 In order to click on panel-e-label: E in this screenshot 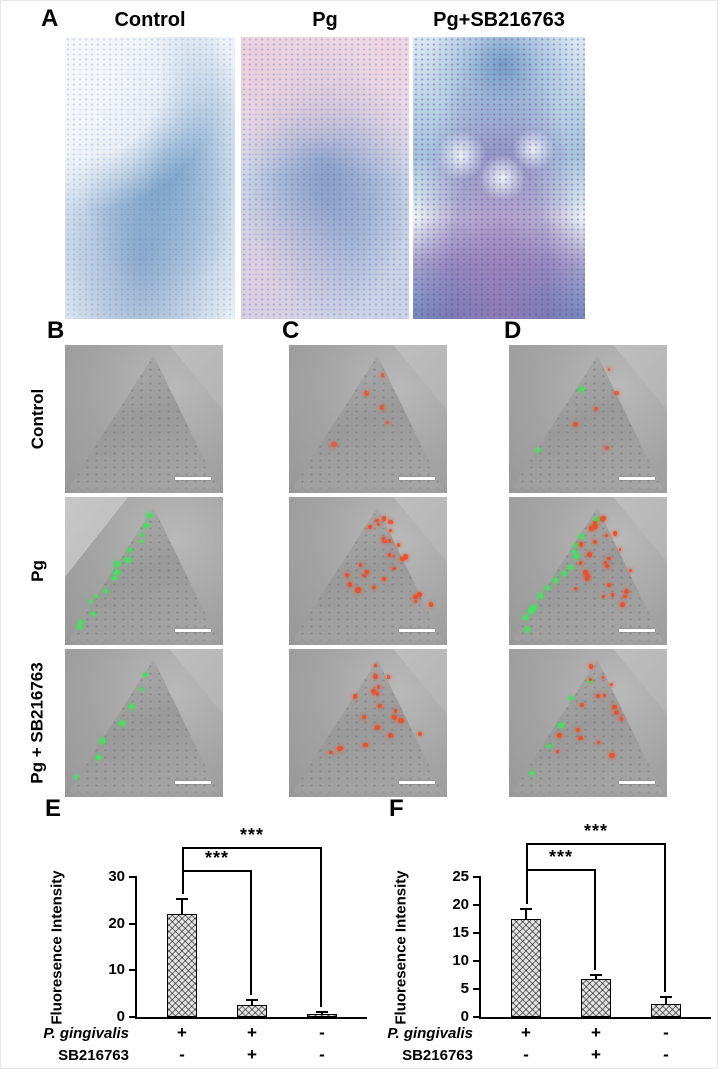, I will do `click(53, 808)`.